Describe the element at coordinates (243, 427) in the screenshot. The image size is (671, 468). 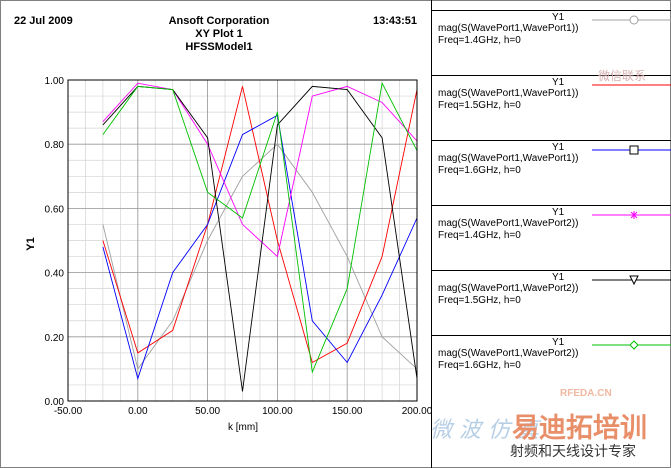
I see `x-axis-label: k [mm]` at that location.